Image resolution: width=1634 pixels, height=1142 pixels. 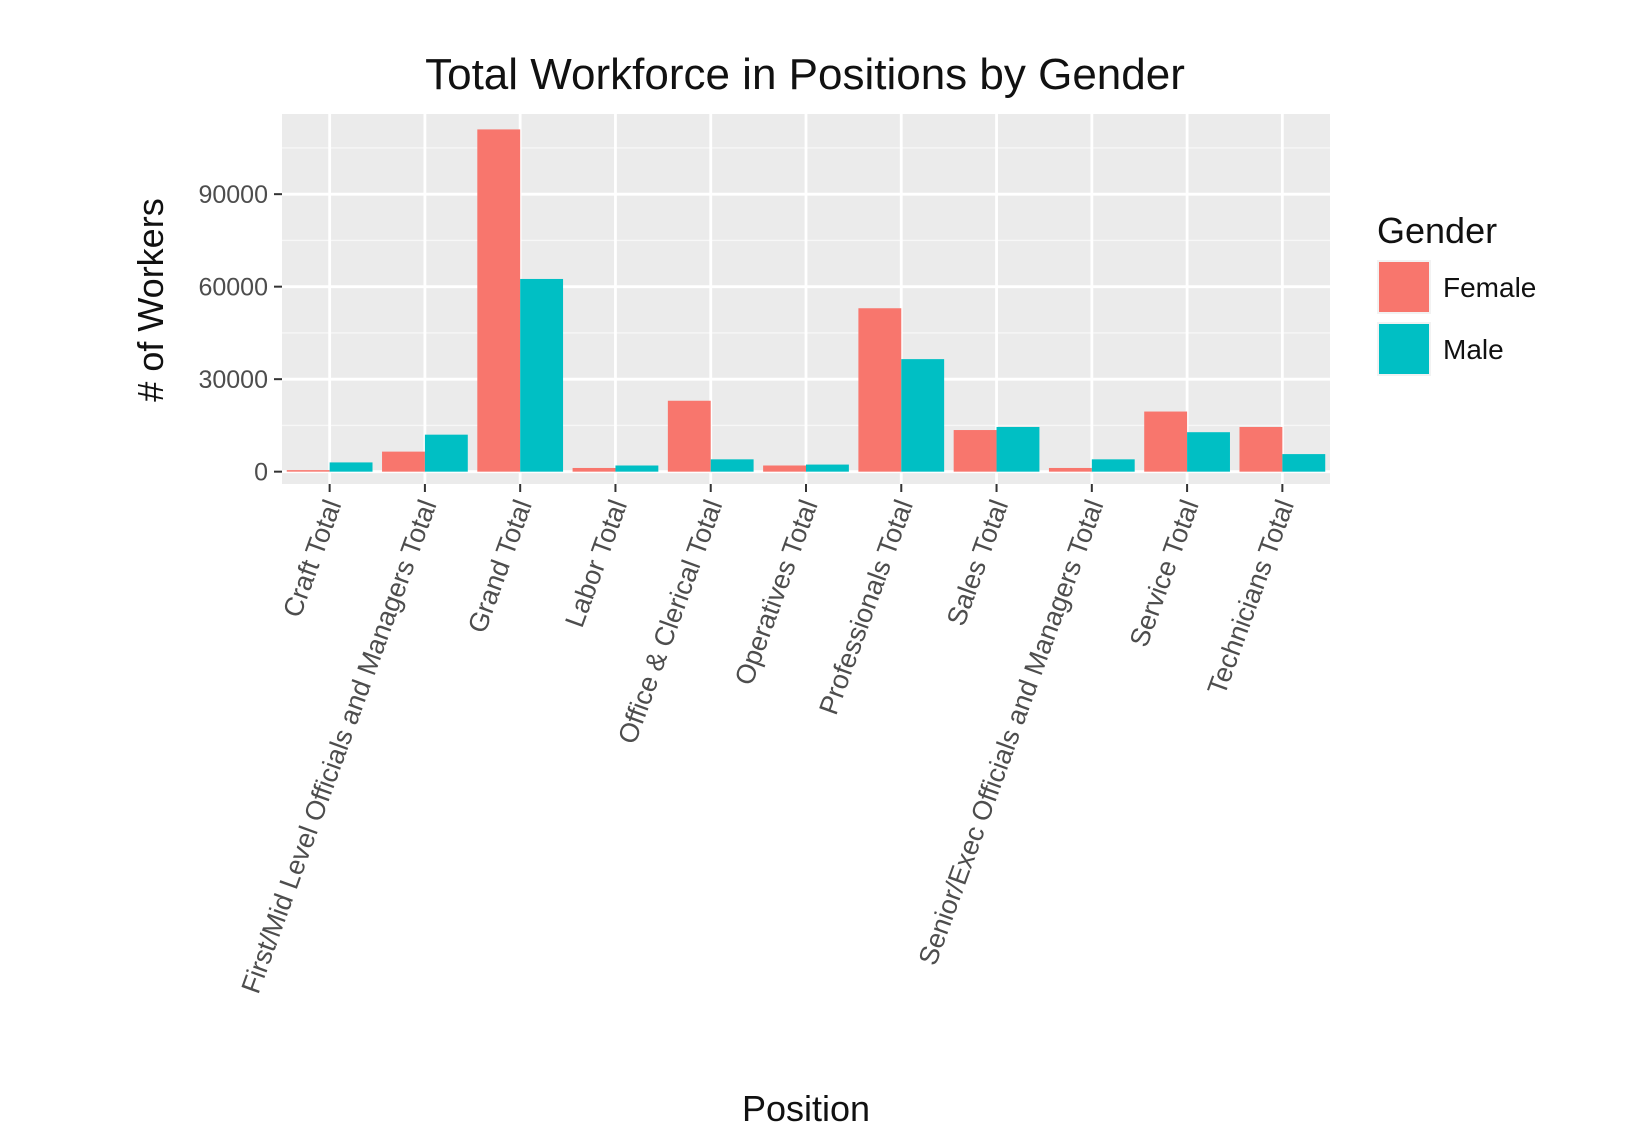 What do you see at coordinates (670, 622) in the screenshot?
I see `x-tick-label-4: Office & Clerical Total` at bounding box center [670, 622].